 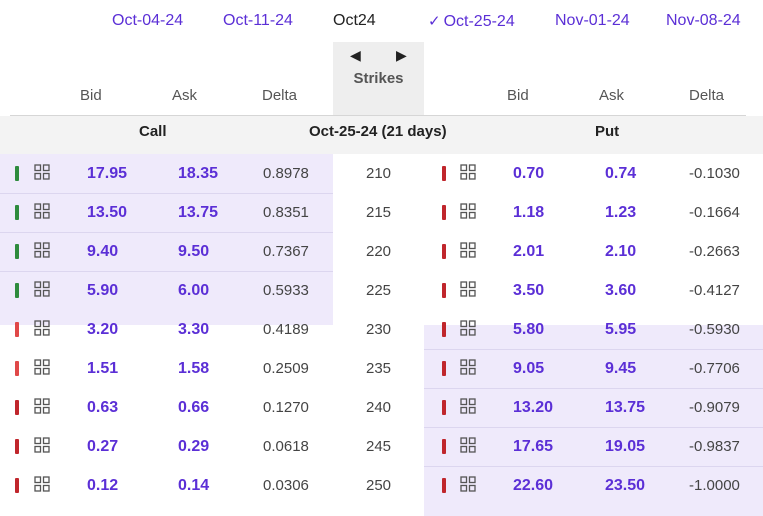 I want to click on arrow-right-icon: ▶, so click(x=401, y=55).